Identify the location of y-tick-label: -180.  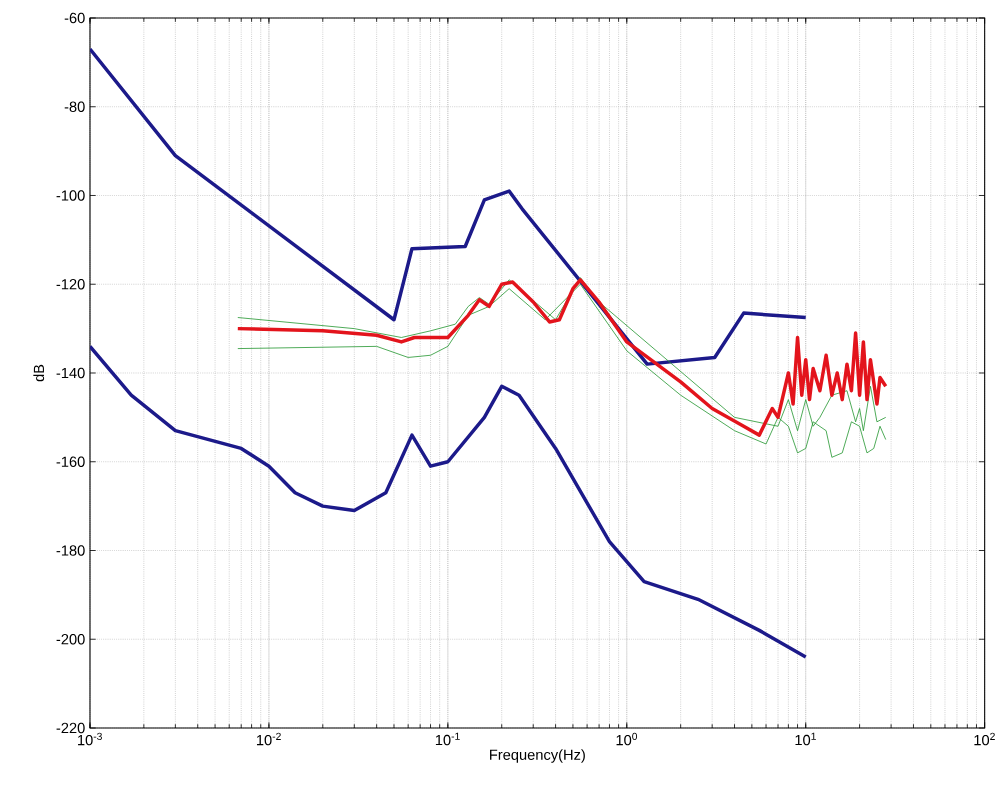
(70, 550).